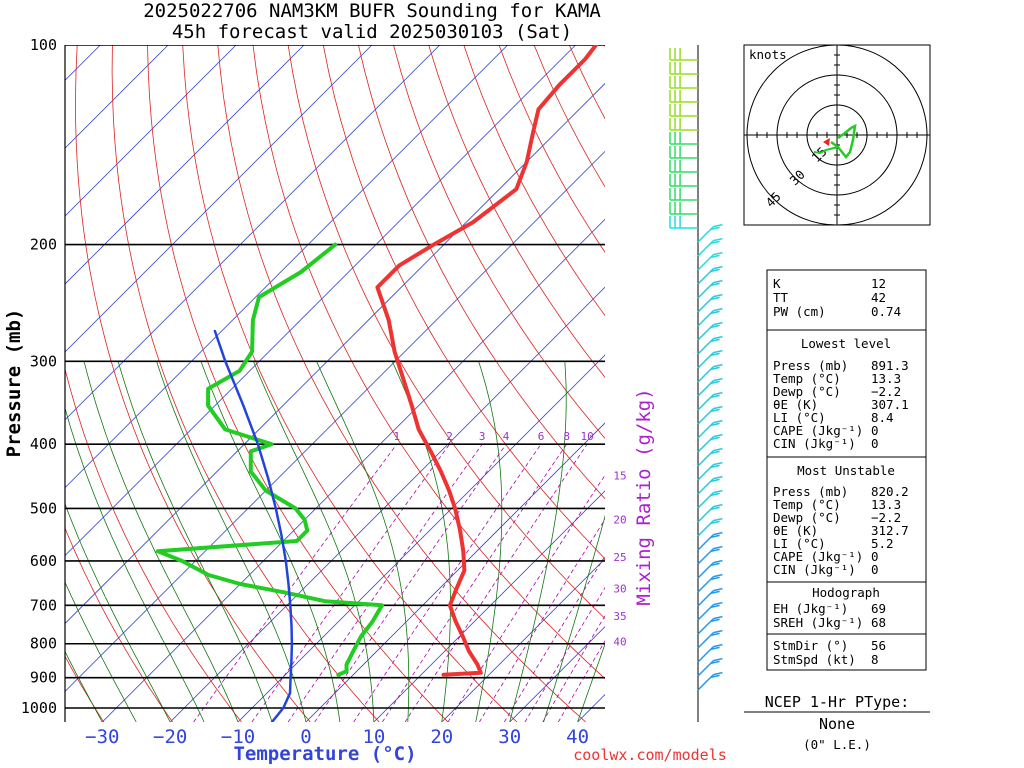 Image resolution: width=1024 pixels, height=768 pixels. Describe the element at coordinates (43, 605) in the screenshot. I see `pressure-tick-label: 700` at that location.